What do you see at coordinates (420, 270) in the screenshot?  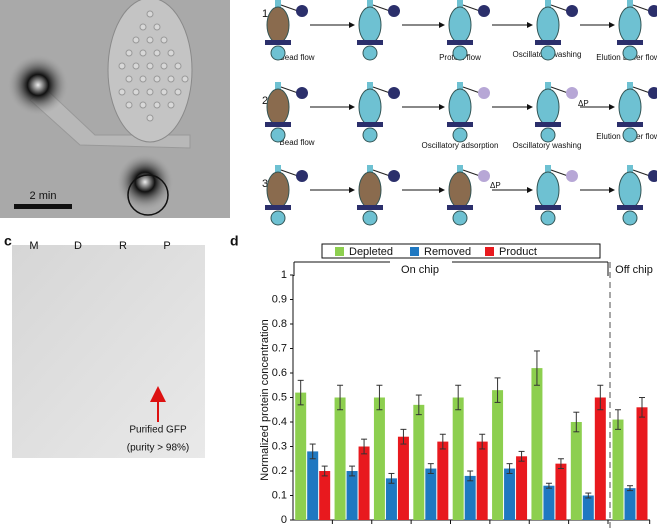 I see `annotation: On chip` at bounding box center [420, 270].